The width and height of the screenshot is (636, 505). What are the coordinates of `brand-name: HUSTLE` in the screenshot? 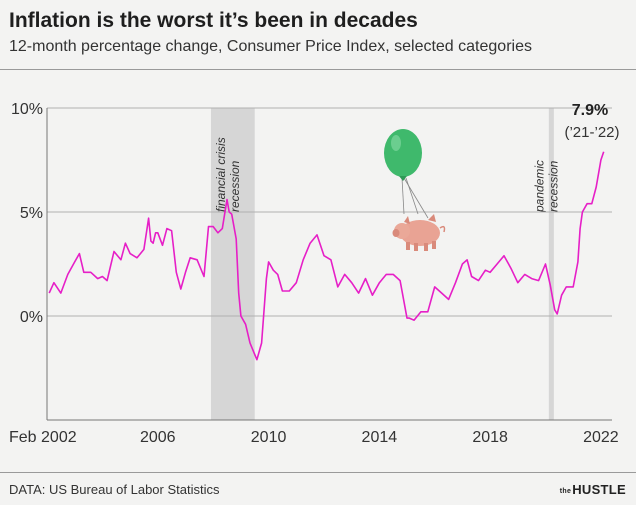 It's located at (599, 489).